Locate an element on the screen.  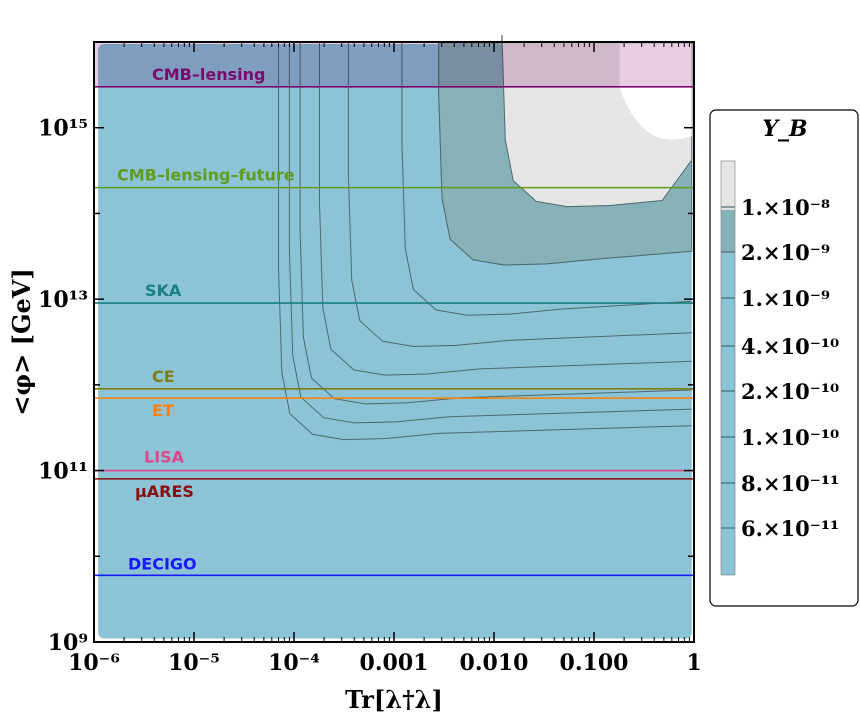
y-tick-label-0: 10⁹ is located at coordinates (68, 643).